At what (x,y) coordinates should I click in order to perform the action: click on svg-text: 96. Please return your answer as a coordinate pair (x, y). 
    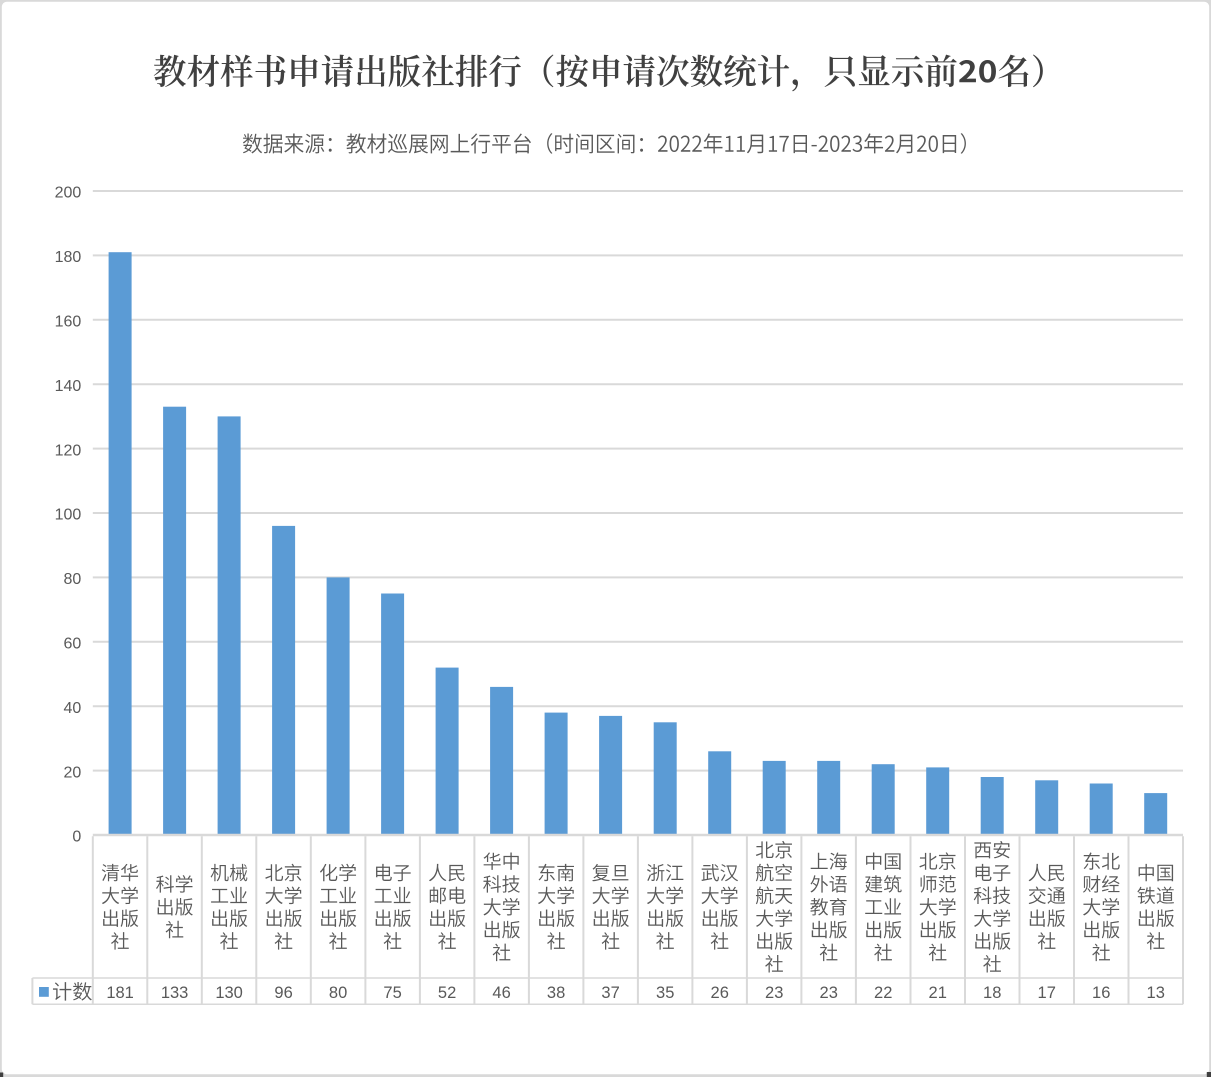
    Looking at the image, I should click on (283, 993).